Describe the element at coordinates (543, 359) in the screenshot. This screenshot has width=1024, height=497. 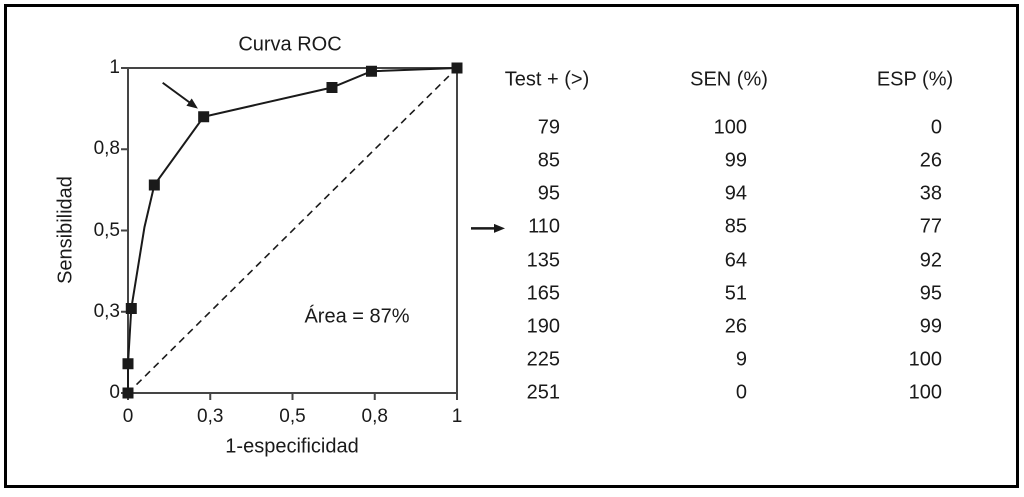
I see `table-cell: 225` at that location.